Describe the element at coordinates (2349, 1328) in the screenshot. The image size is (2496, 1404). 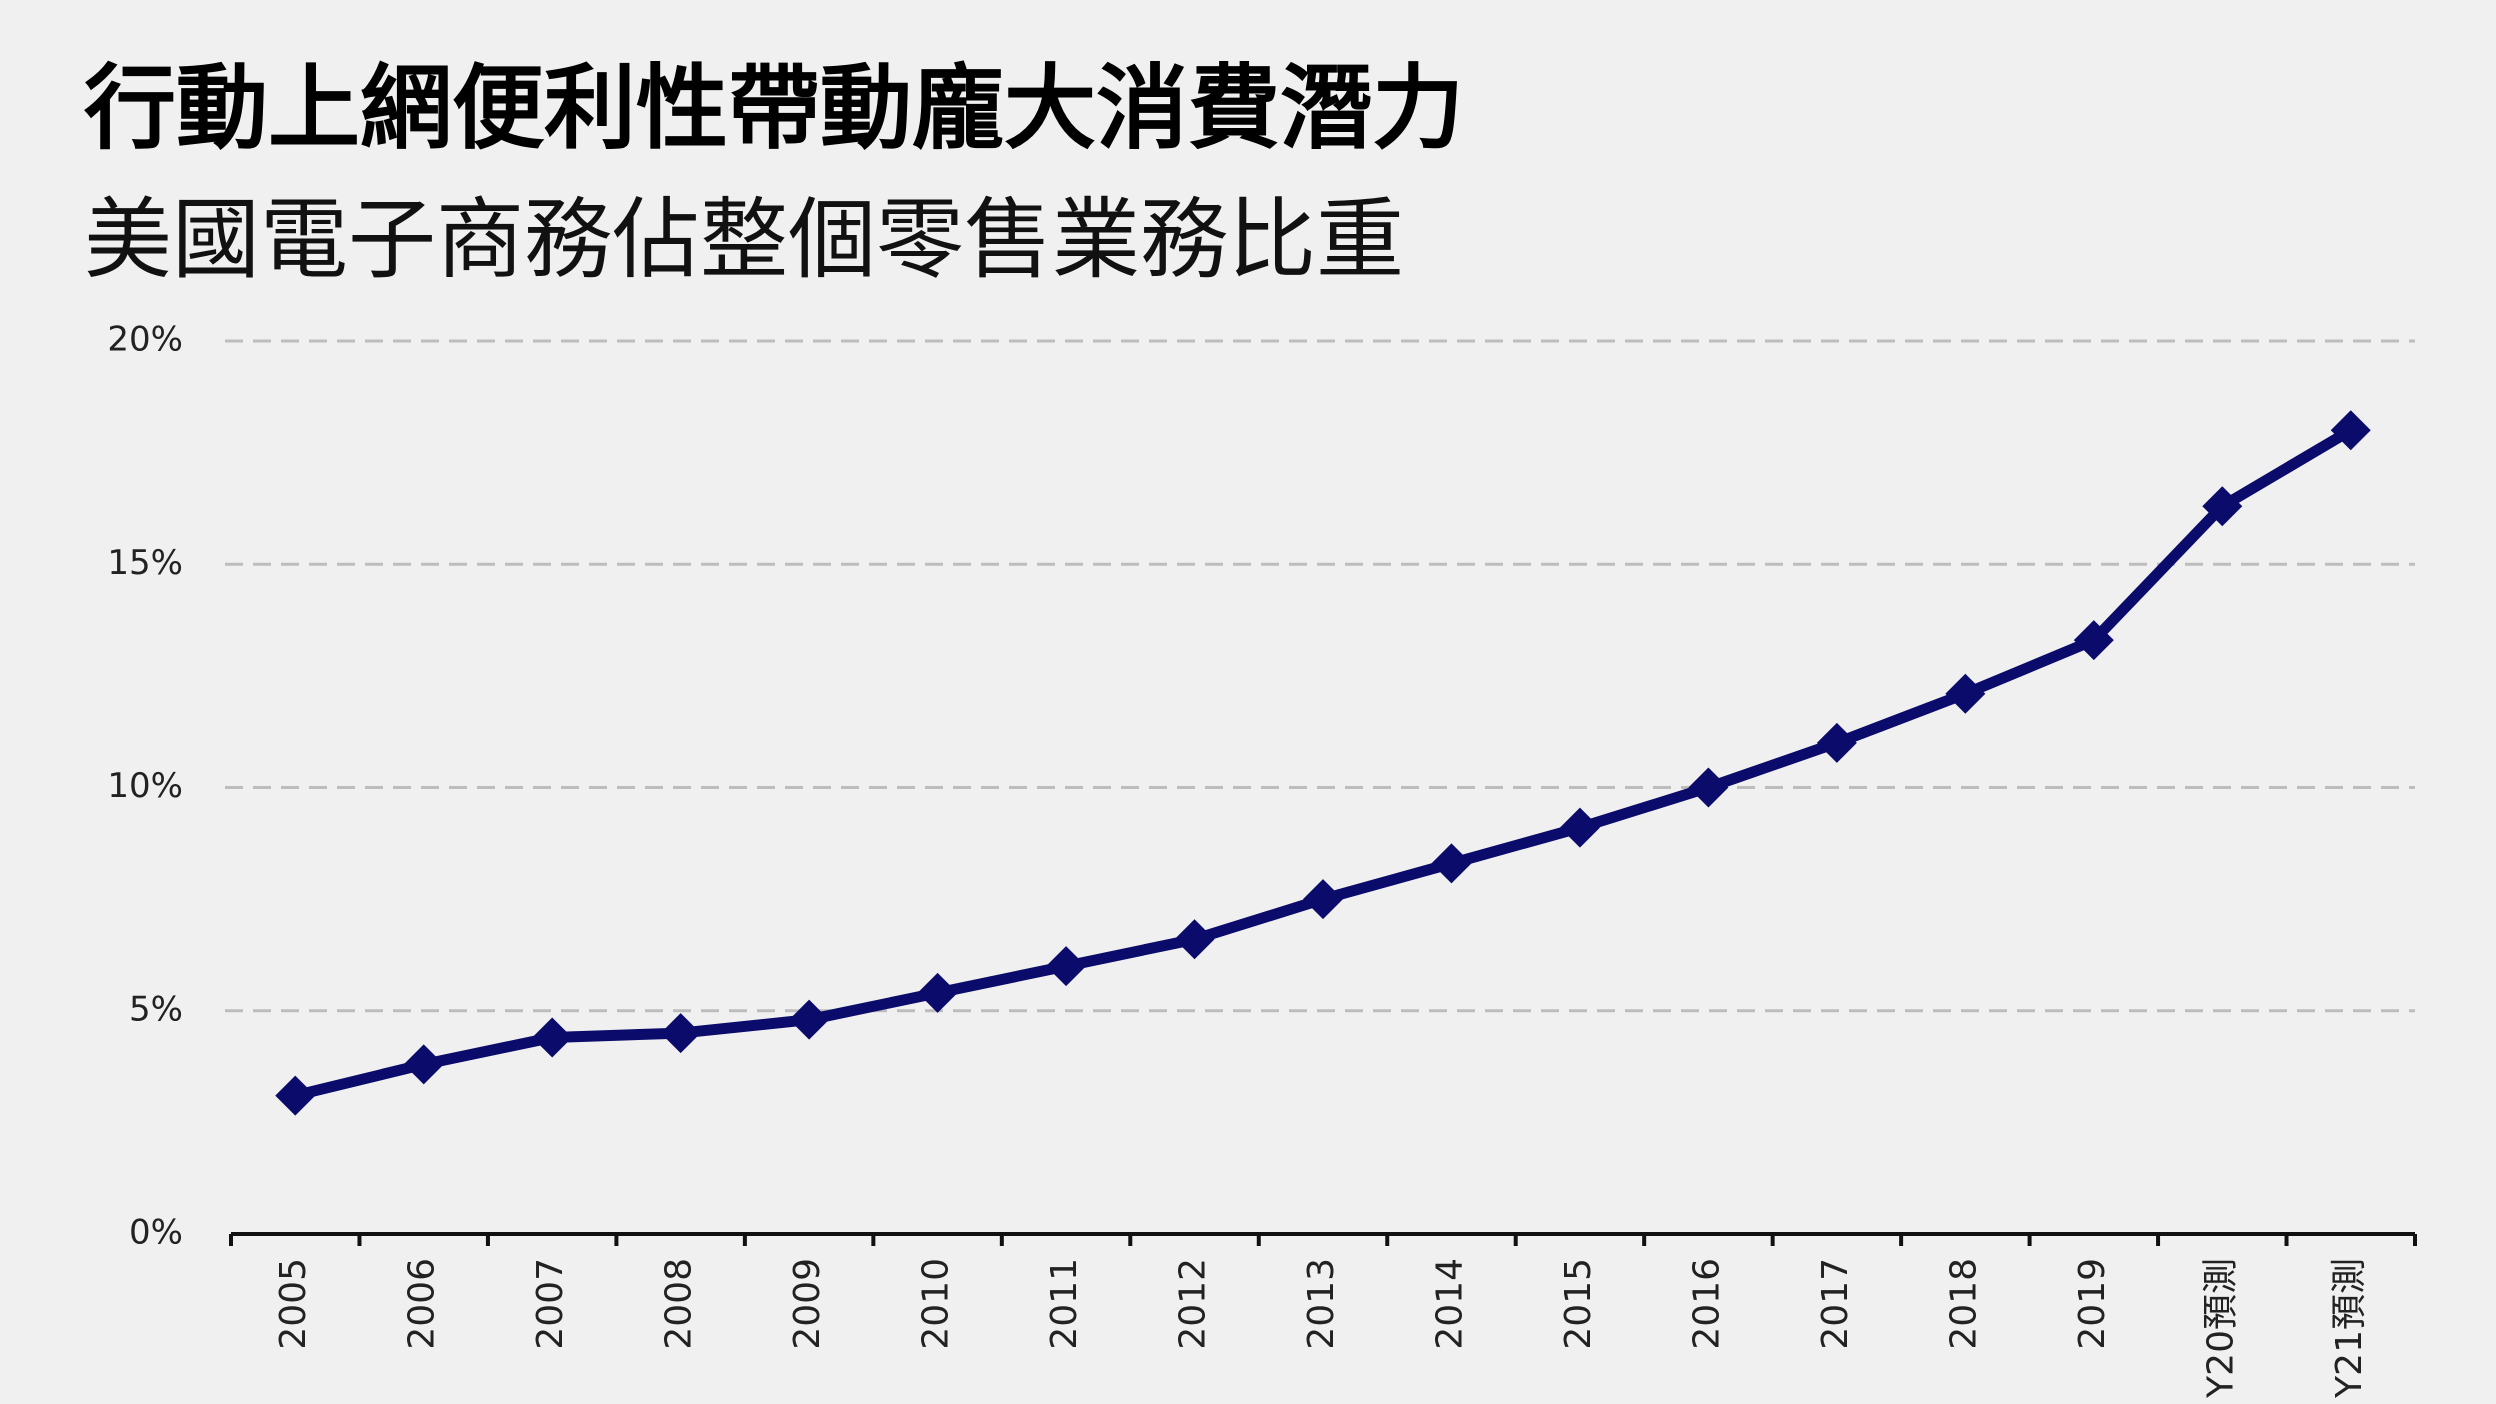
I see `x-tick-label: Y21預測` at that location.